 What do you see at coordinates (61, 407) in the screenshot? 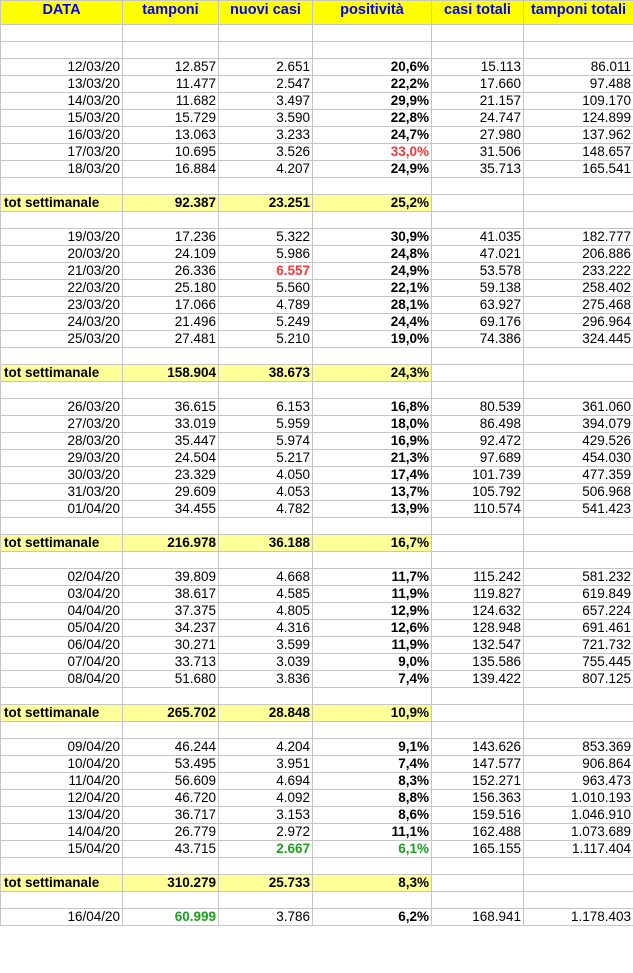
I see `cell-data: 26/03/20` at bounding box center [61, 407].